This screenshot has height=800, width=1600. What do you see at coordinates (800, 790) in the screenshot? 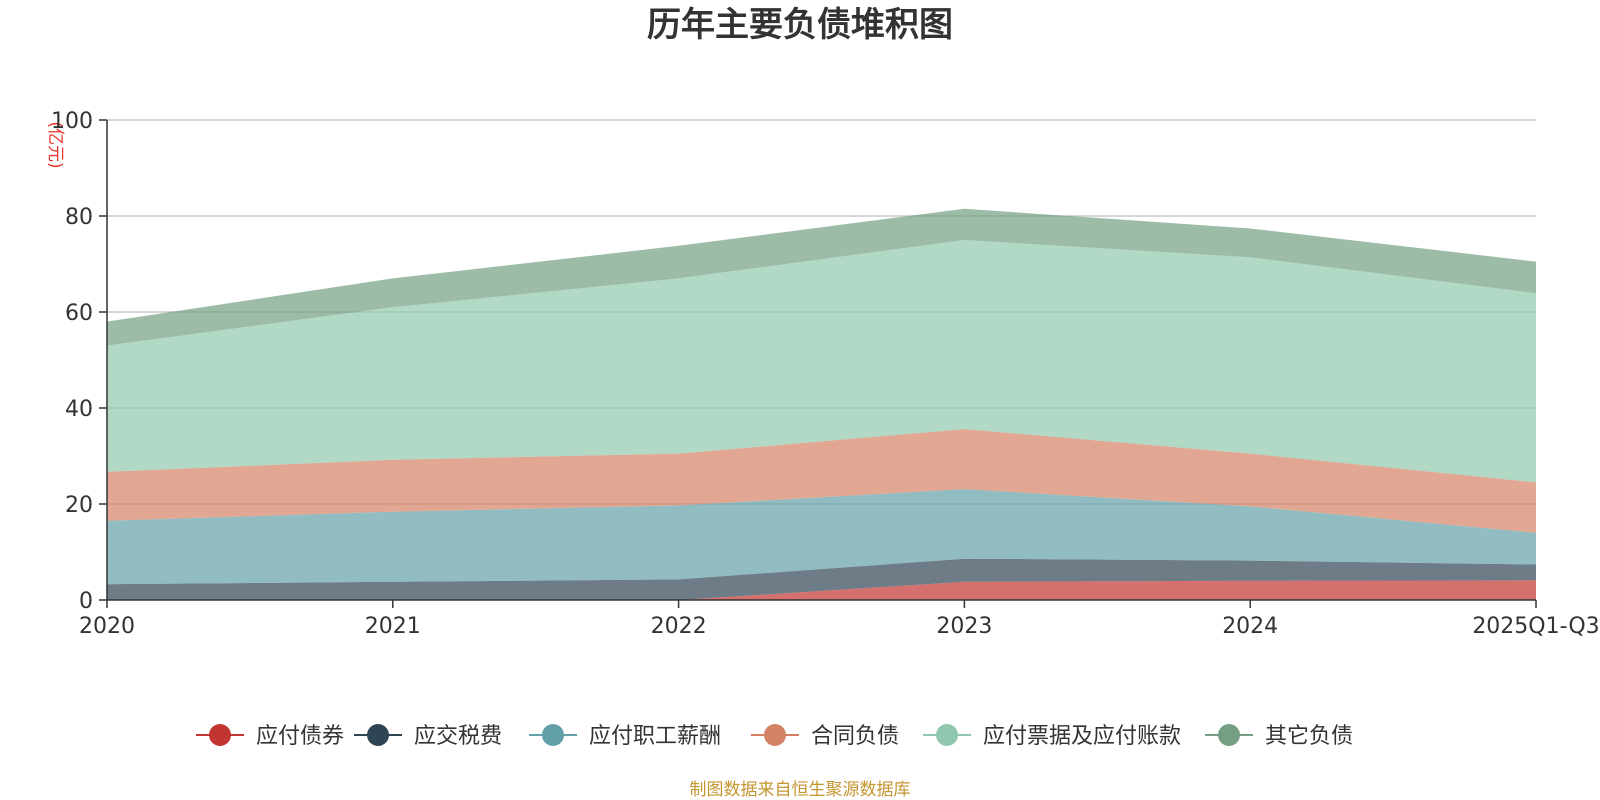
I see `data-source-note: 制图数据来自恒生聚源数据库` at bounding box center [800, 790].